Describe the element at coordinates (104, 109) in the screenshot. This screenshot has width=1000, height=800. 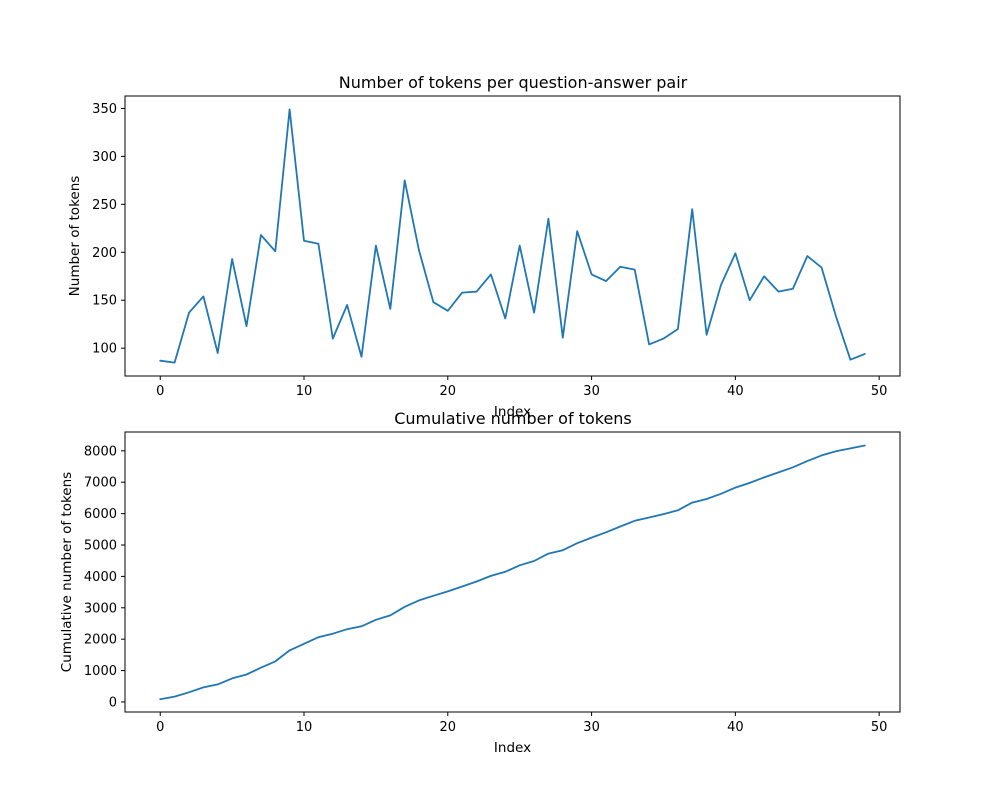
I see `y-tick-label: 350` at that location.